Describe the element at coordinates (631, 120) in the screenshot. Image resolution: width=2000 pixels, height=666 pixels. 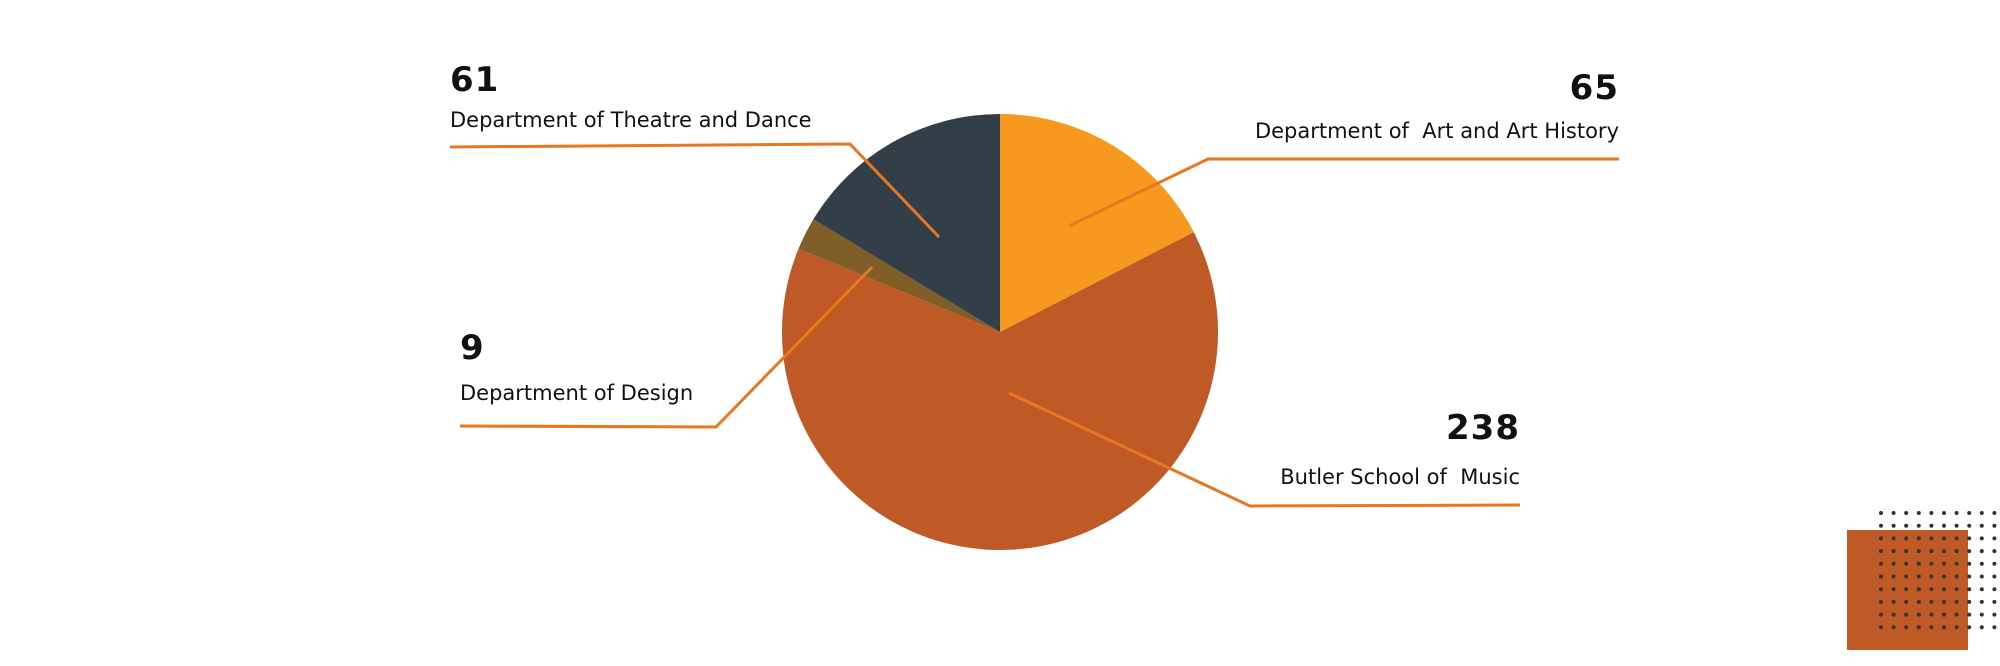
I see `slice-label-theatre: Department of Theatre and Dance` at that location.